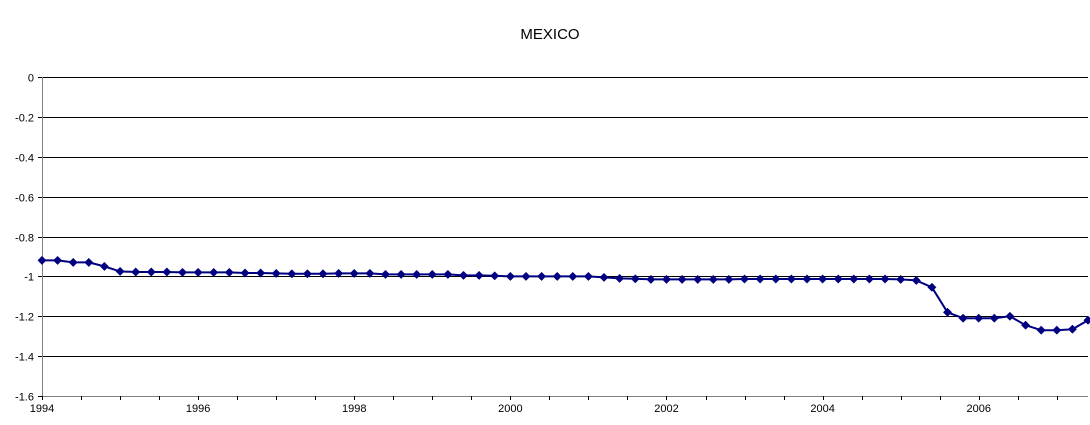 This screenshot has width=1090, height=425. I want to click on y-tick-label: -0.4, so click(24, 159).